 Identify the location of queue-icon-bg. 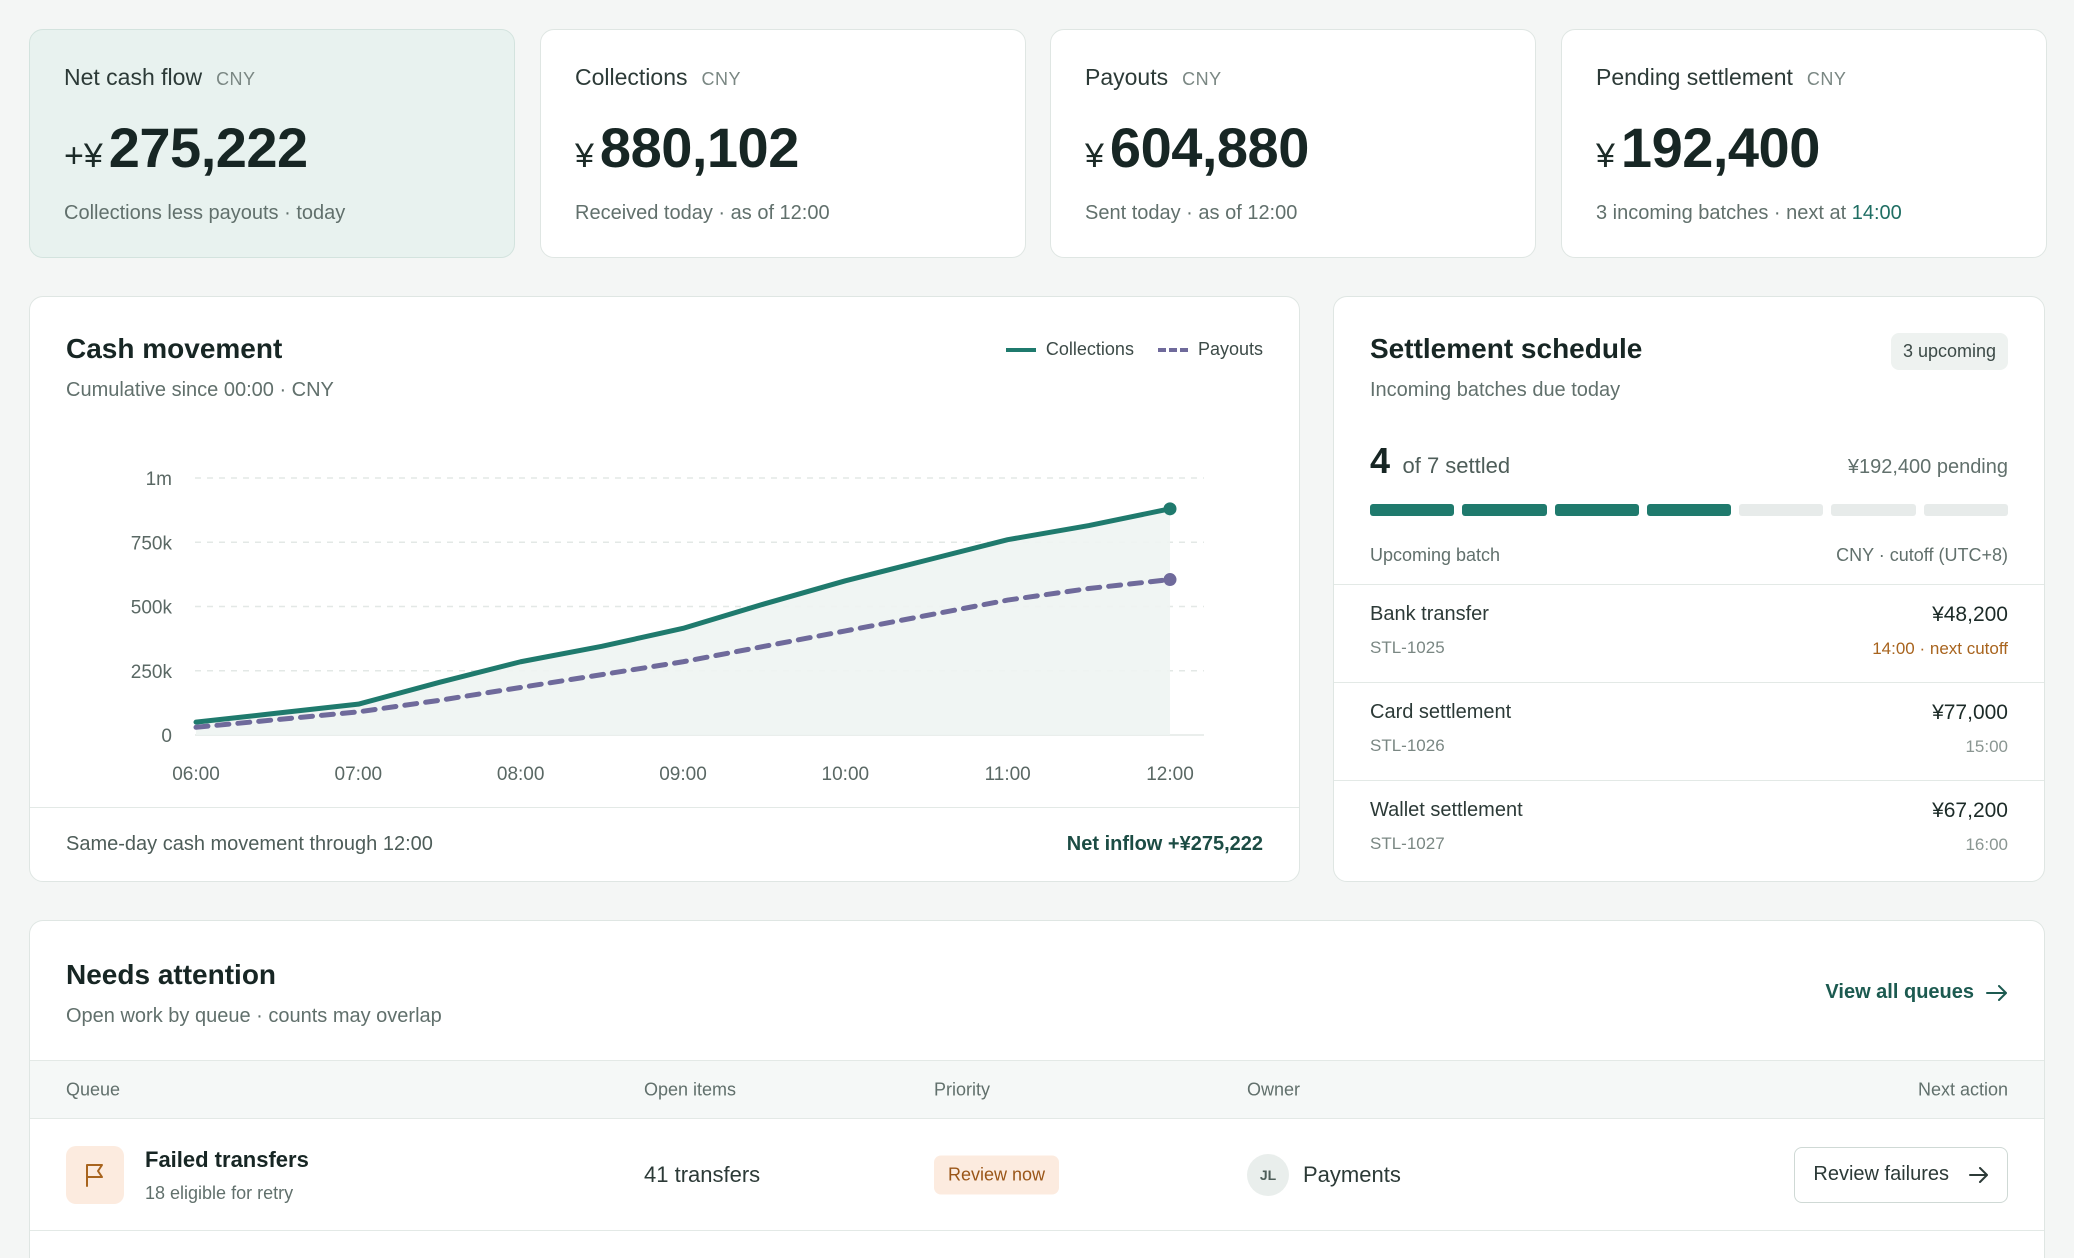
(95, 1175).